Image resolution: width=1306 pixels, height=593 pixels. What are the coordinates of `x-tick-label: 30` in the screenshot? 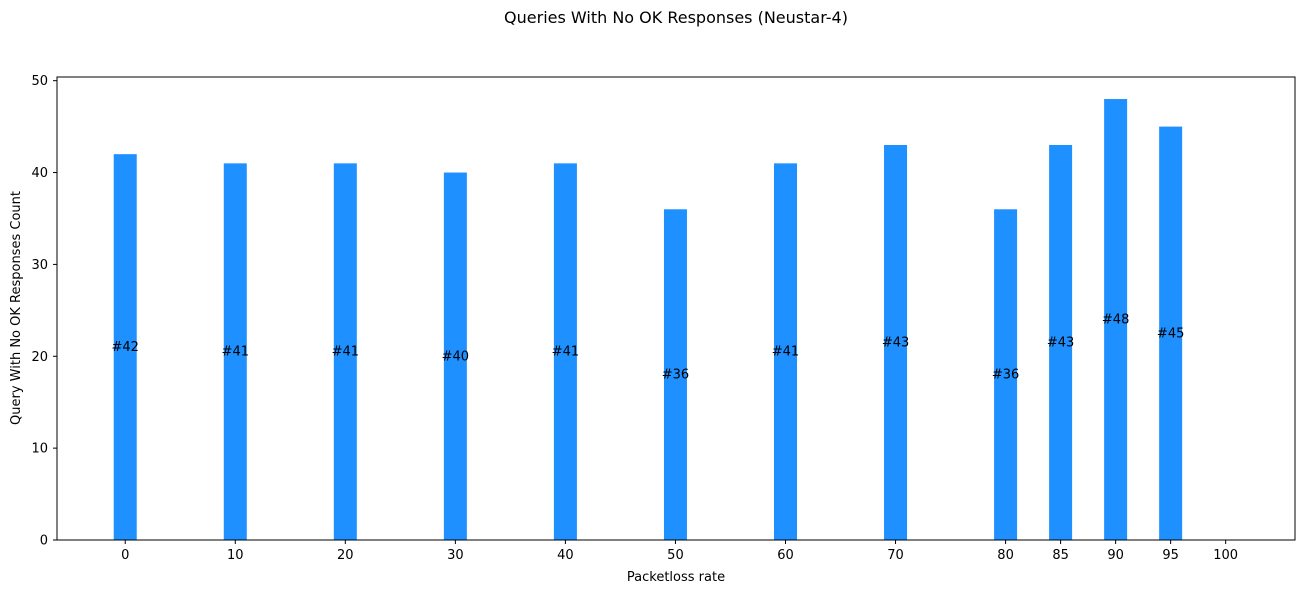 It's located at (455, 555).